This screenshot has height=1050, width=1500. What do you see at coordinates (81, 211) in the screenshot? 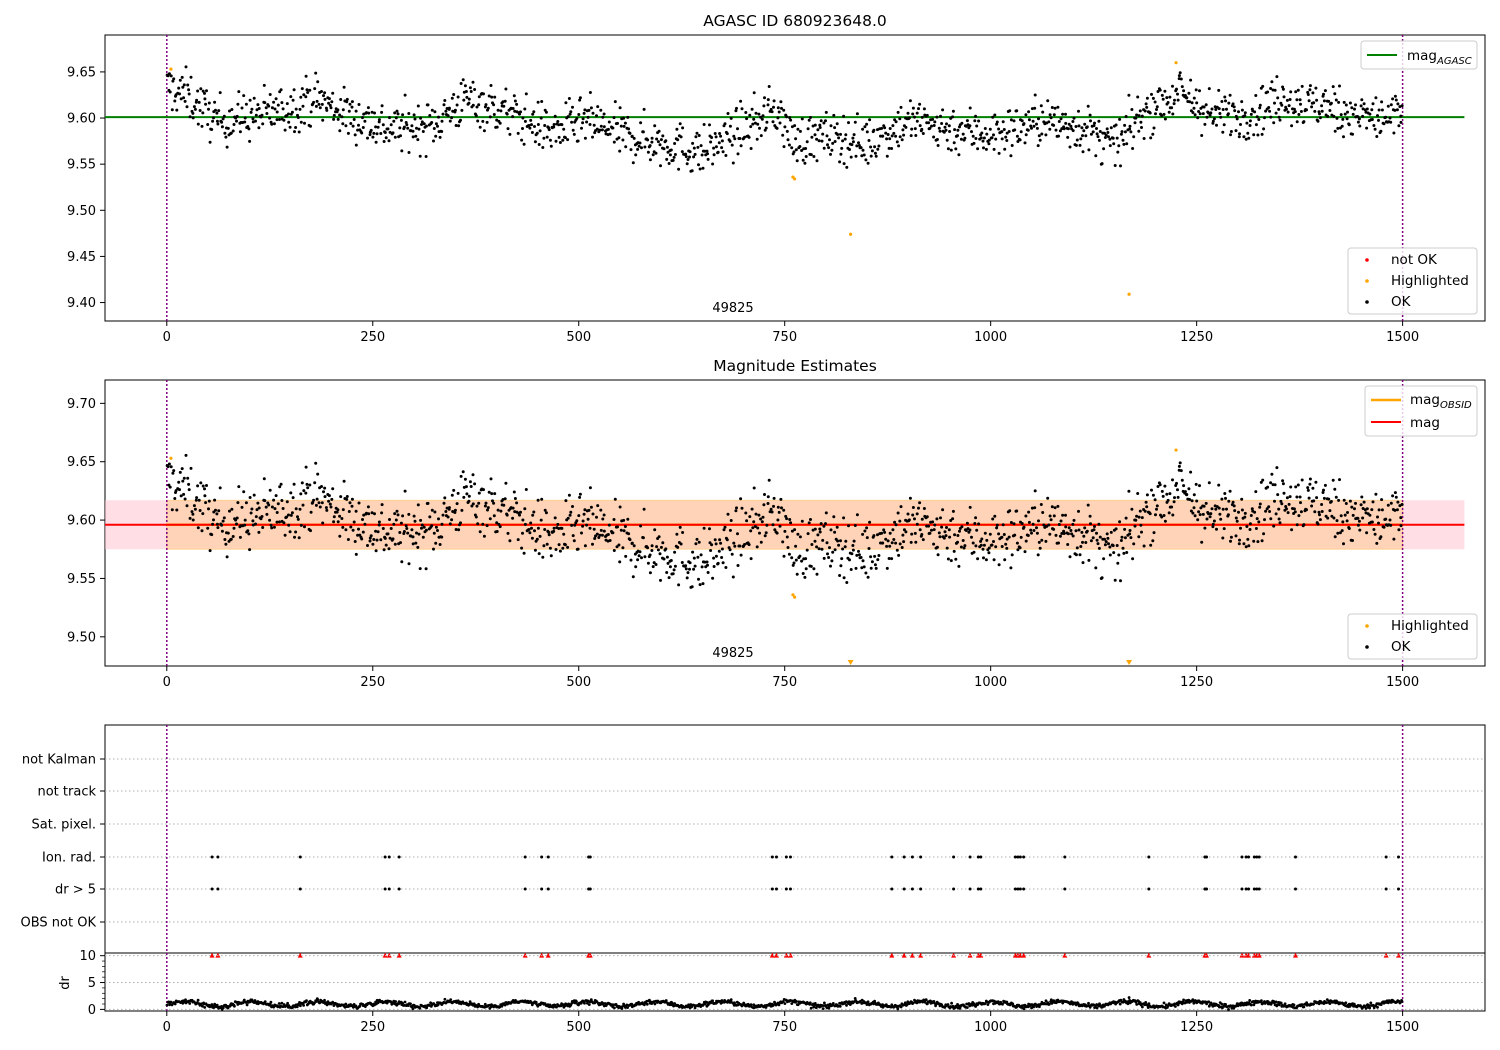
I see `y-tick-label: 9.50` at bounding box center [81, 211].